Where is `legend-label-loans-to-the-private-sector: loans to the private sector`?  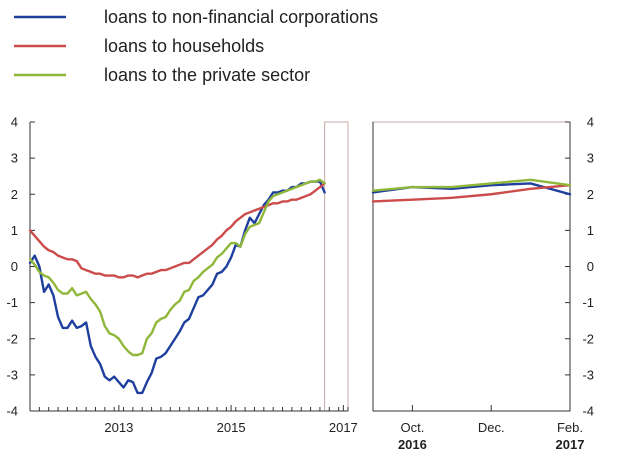
legend-label-loans-to-the-private-sector: loans to the private sector is located at coordinates (207, 75).